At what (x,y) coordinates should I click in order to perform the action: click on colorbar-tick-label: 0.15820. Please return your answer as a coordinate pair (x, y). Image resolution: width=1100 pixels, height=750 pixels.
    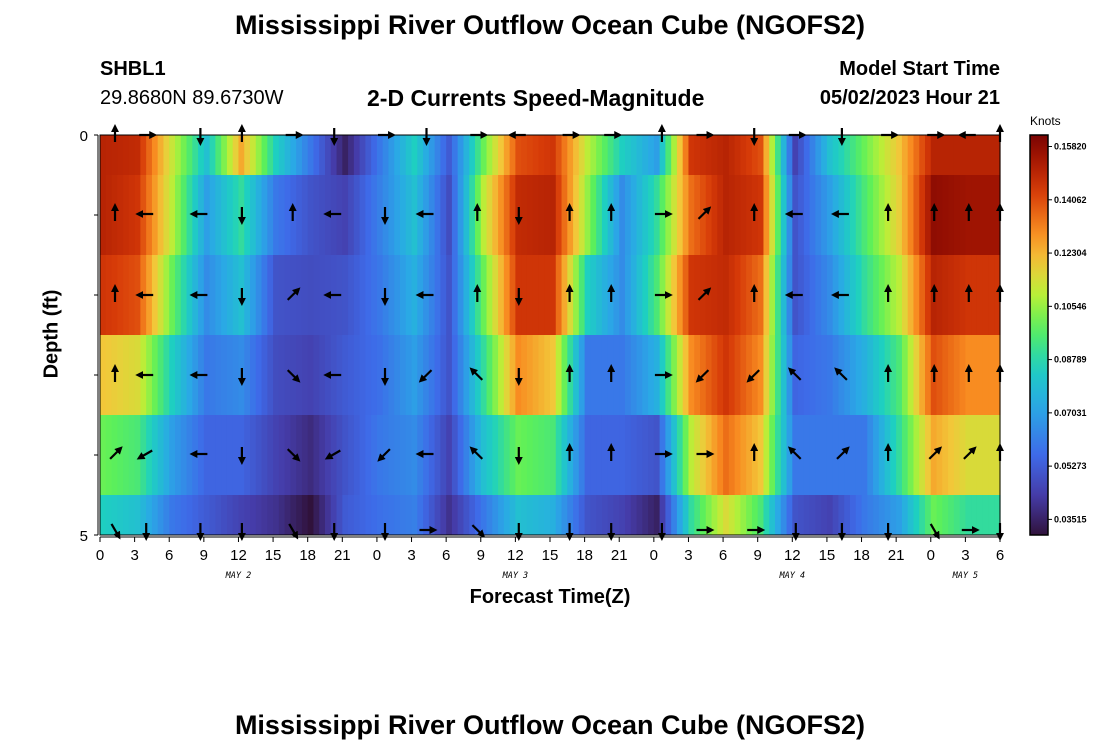
    Looking at the image, I should click on (1070, 147).